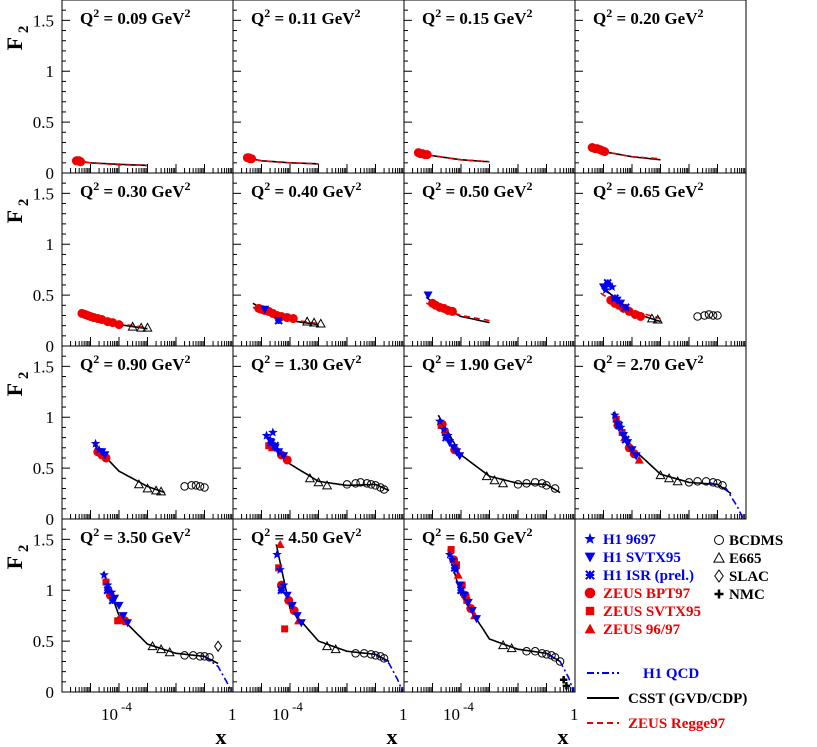  What do you see at coordinates (458, 574) in the screenshot?
I see `zeus_9697-point` at bounding box center [458, 574].